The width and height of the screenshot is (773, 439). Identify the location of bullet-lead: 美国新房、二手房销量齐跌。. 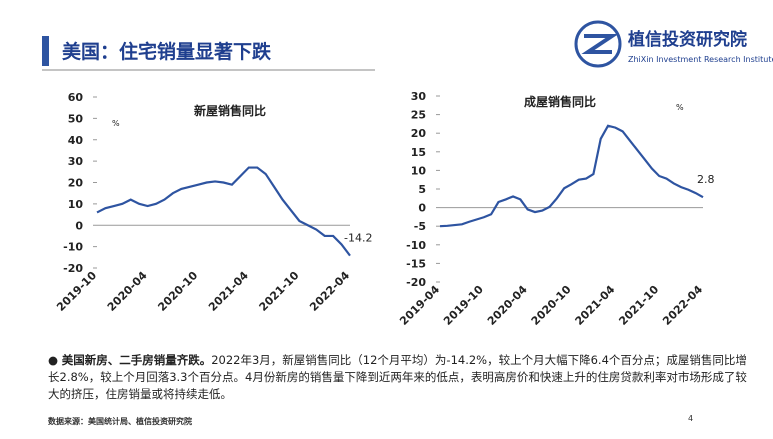
(136, 360).